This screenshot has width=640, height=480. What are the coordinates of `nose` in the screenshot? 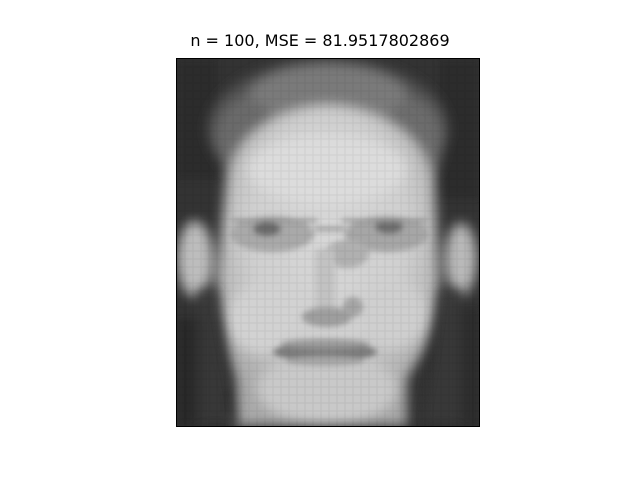 It's located at (332, 288).